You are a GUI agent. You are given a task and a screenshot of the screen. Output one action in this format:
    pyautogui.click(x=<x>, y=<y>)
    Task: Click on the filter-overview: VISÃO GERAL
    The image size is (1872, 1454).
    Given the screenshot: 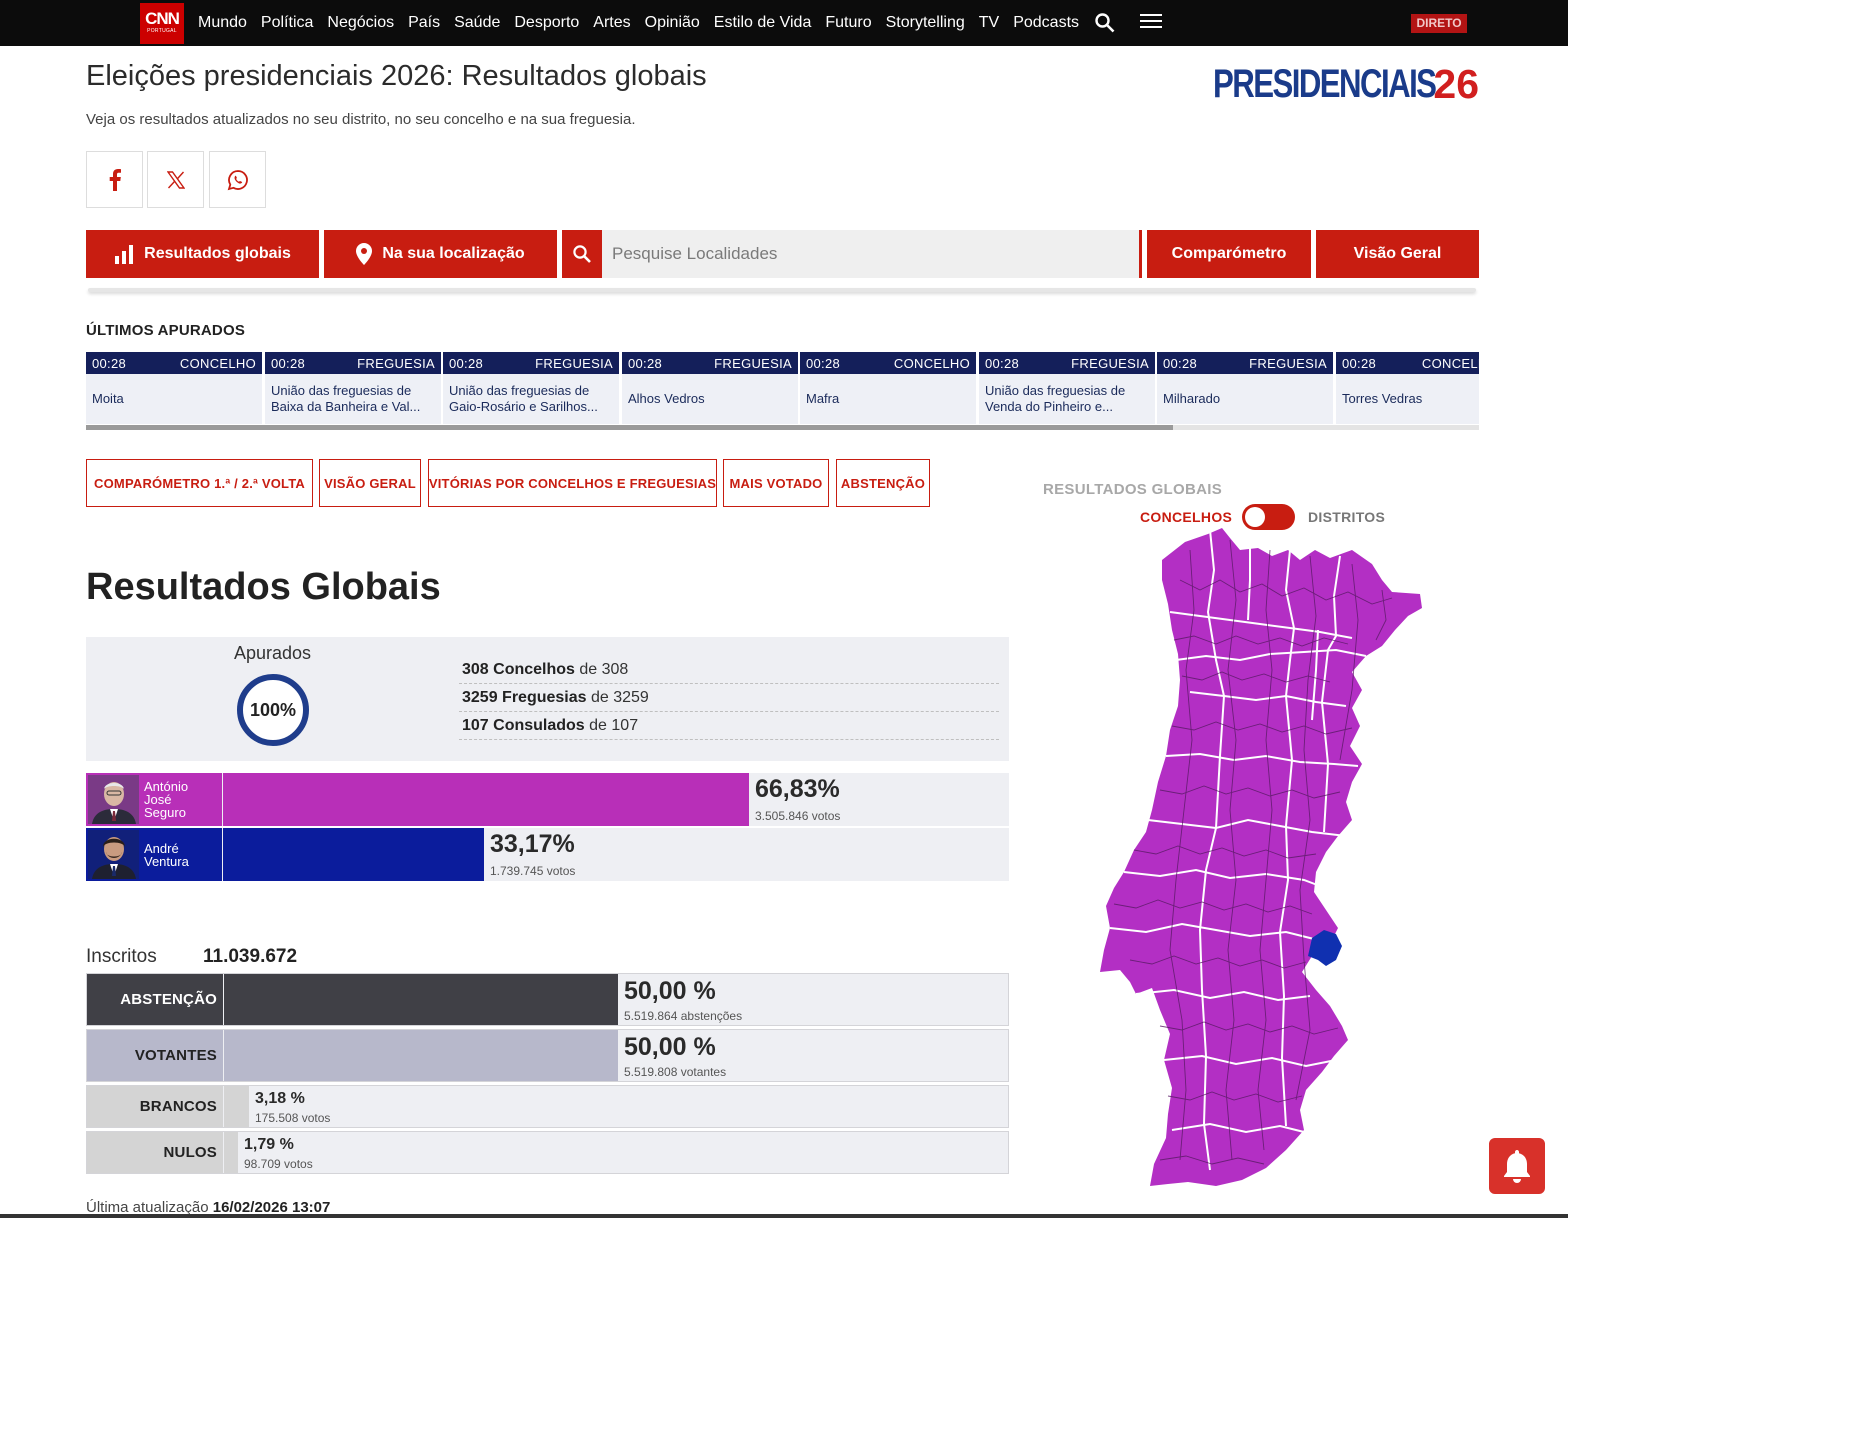 What is the action you would take?
    pyautogui.click(x=370, y=483)
    